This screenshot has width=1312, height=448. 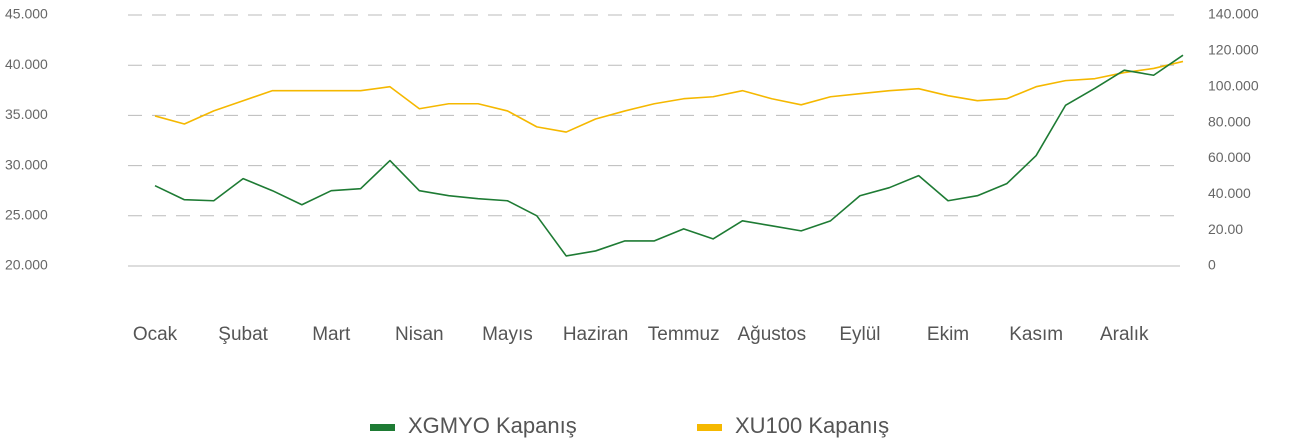 What do you see at coordinates (1036, 334) in the screenshot?
I see `x-tick-label: Kasım` at bounding box center [1036, 334].